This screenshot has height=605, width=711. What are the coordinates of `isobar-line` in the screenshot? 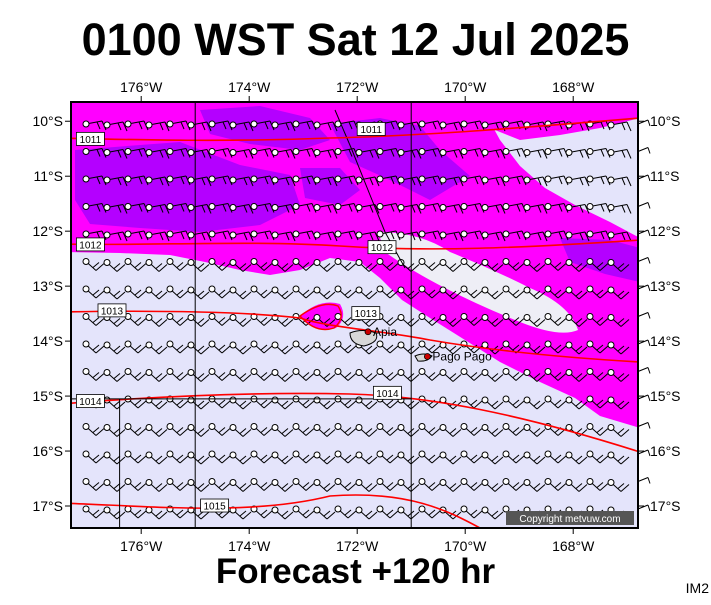 It's located at (354, 422).